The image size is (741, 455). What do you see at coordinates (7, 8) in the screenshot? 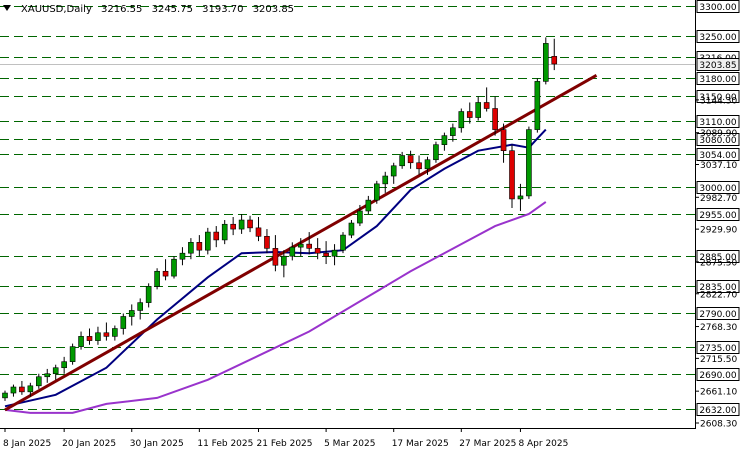
I see `dropdown-triangle-icon` at bounding box center [7, 8].